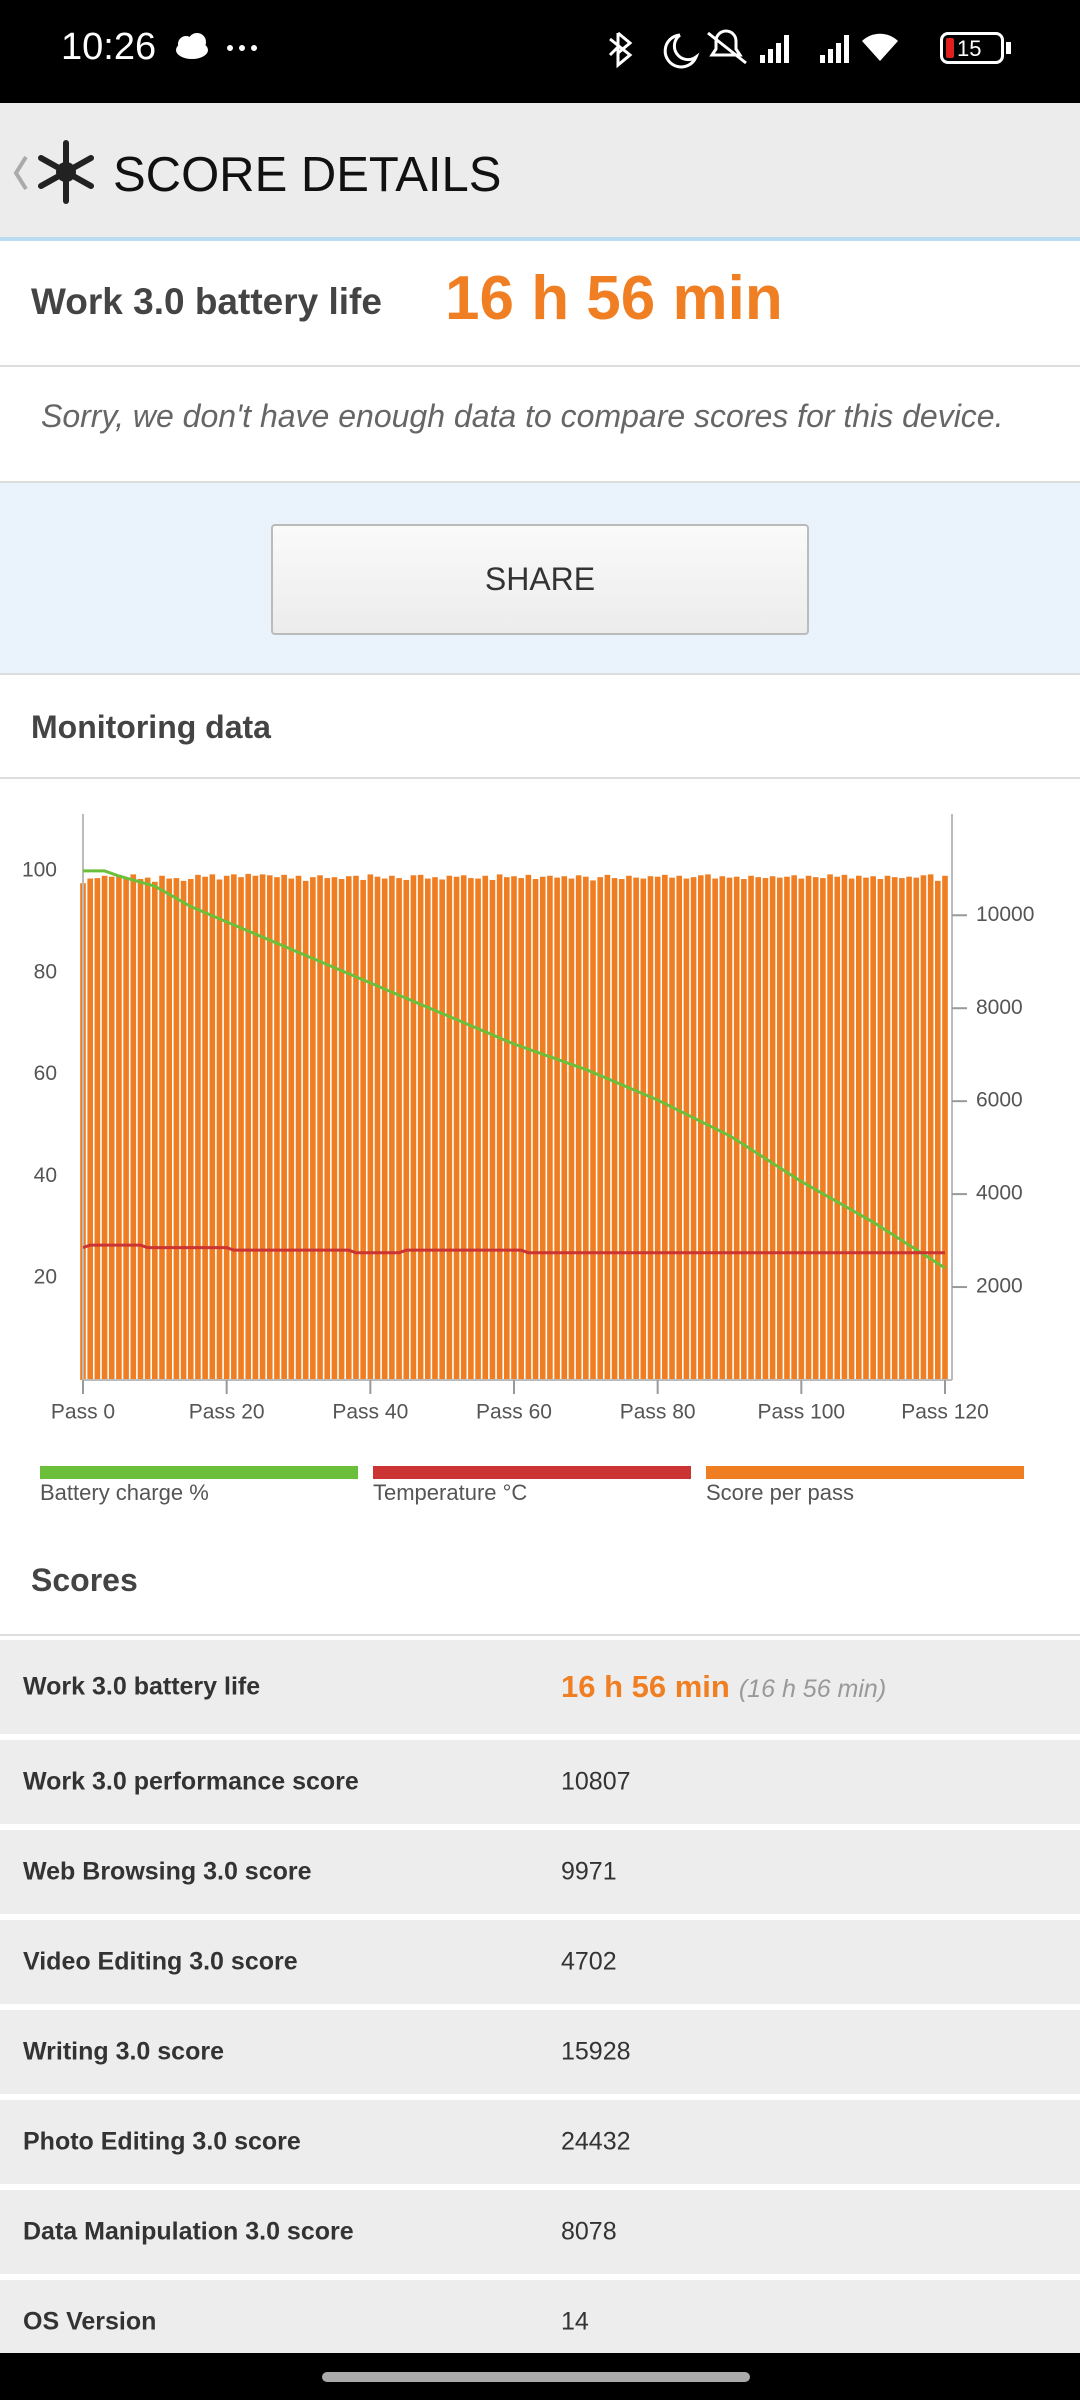 The height and width of the screenshot is (2400, 1080). Describe the element at coordinates (216, 46) in the screenshot. I see `status-icons-left` at that location.